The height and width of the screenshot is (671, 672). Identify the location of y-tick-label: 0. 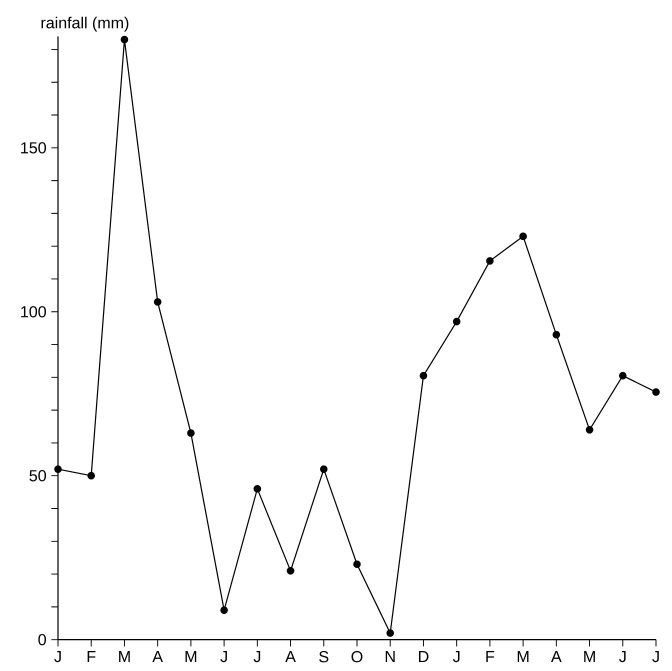
(42, 640).